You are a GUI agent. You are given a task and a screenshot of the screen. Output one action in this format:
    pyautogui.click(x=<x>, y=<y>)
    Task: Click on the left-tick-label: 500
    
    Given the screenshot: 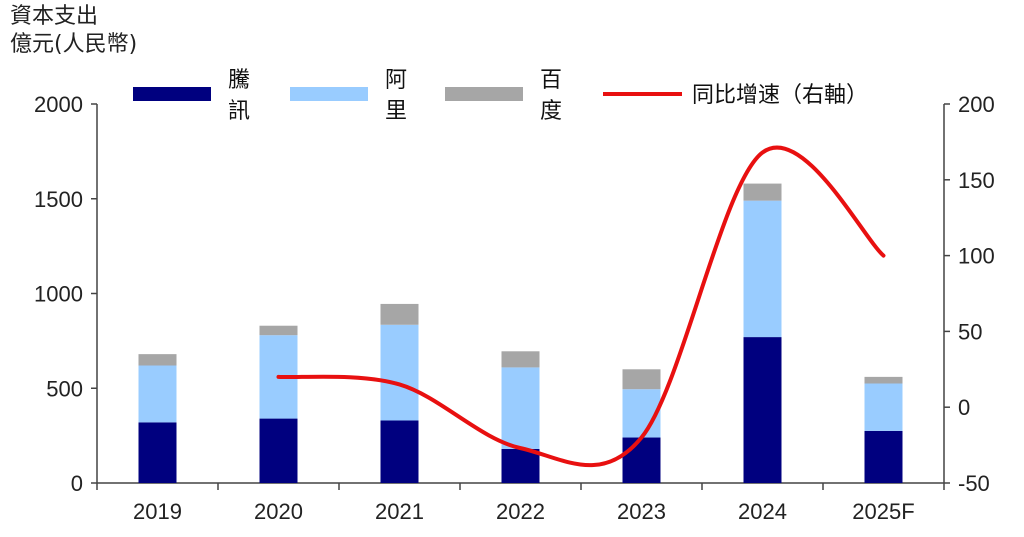 What is the action you would take?
    pyautogui.click(x=64, y=388)
    